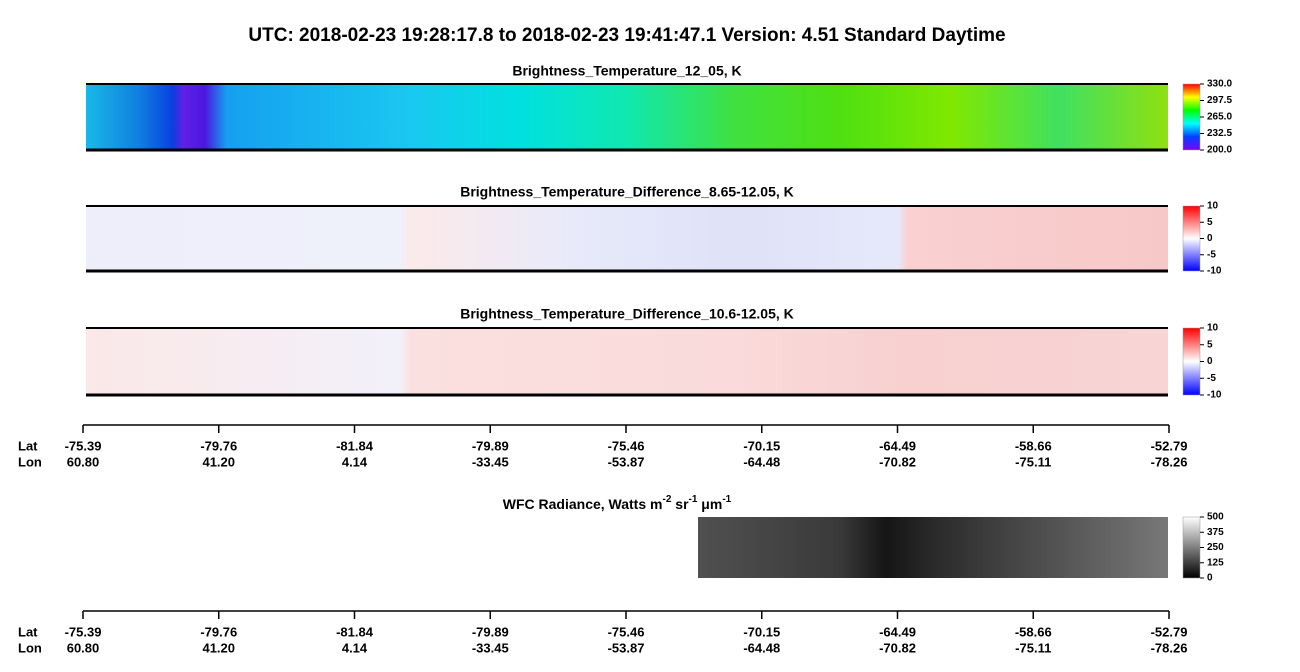 The height and width of the screenshot is (672, 1300). I want to click on title-part: WFC Radiance, Watts m, so click(583, 504).